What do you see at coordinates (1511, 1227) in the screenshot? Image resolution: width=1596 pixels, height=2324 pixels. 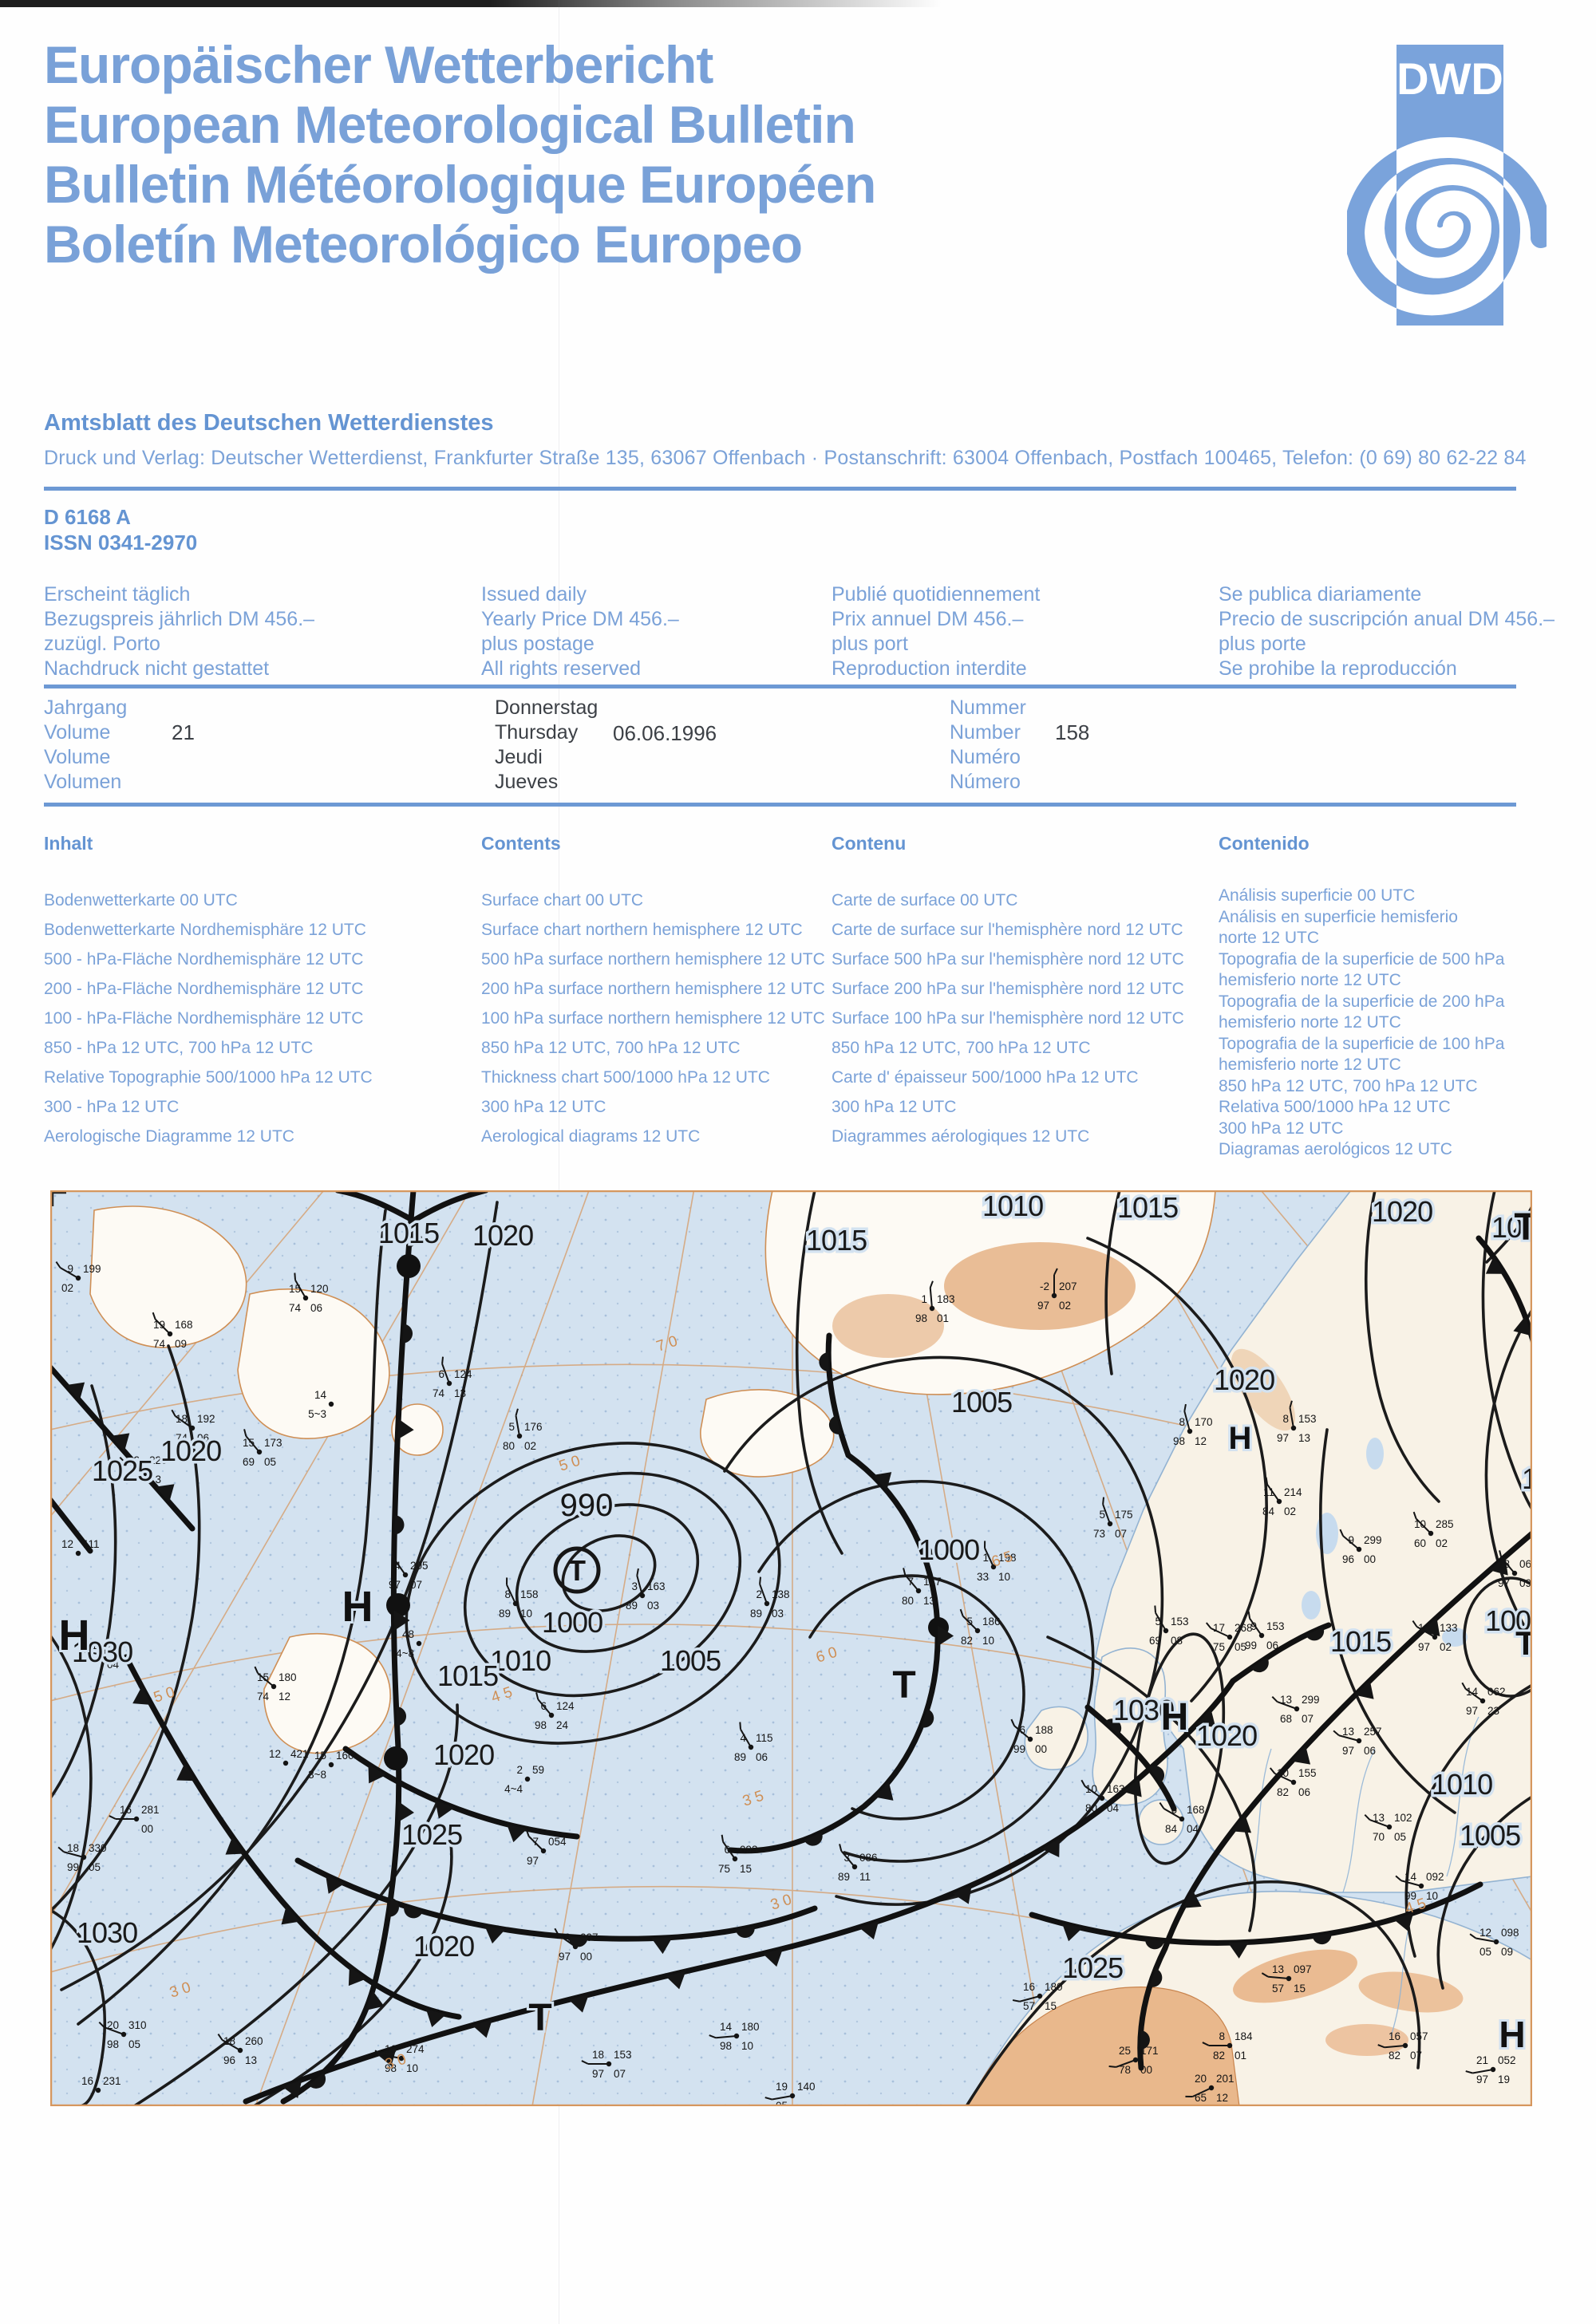 I see `pressure-label: 1015` at bounding box center [1511, 1227].